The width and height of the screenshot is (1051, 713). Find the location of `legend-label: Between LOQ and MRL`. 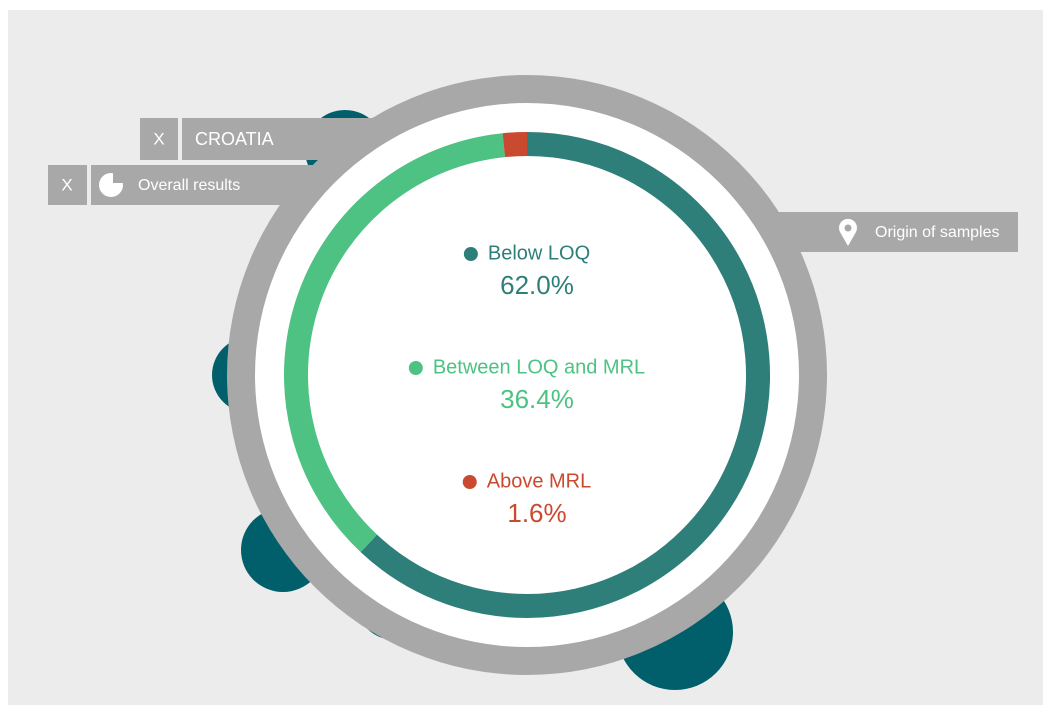

legend-label: Between LOQ and MRL is located at coordinates (539, 367).